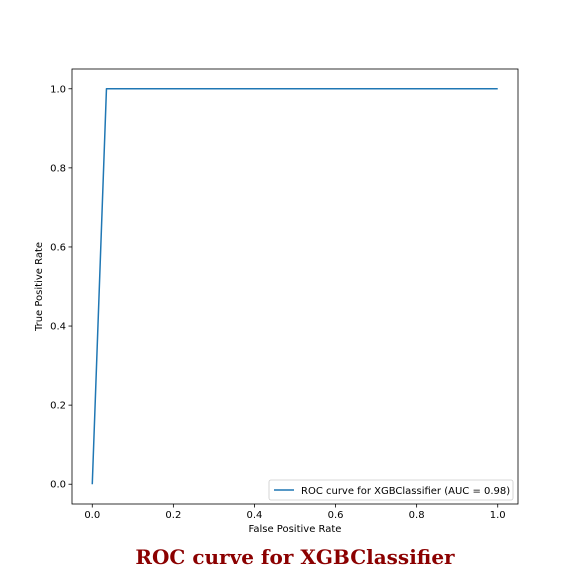 Image resolution: width=576 pixels, height=576 pixels. I want to click on legend-entry-label: ROC curve for XGBClassifier (AUC = 0.98), so click(405, 491).